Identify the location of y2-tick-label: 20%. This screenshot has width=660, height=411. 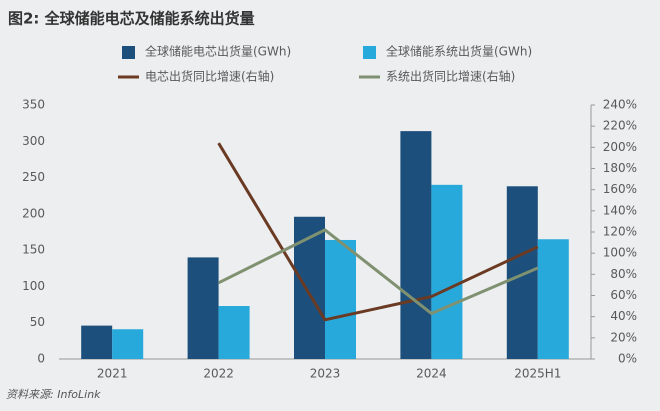
(623, 337).